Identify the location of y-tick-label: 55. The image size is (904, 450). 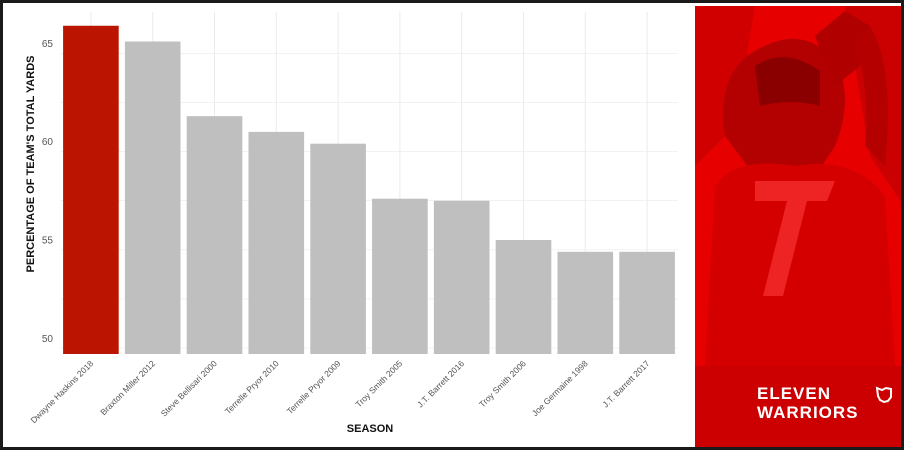
(48, 241).